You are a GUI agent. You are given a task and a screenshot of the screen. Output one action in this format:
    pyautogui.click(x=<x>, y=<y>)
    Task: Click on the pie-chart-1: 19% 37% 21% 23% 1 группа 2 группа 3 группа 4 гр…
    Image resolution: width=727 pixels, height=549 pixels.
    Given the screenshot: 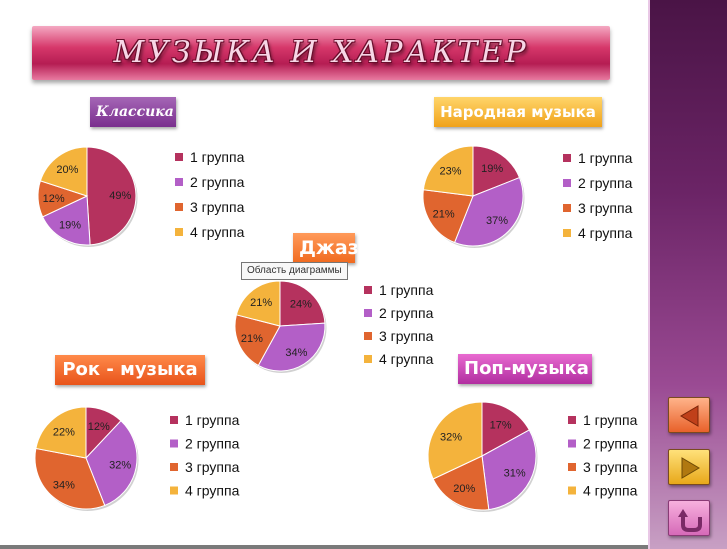 What is the action you would take?
    pyautogui.click(x=527, y=196)
    